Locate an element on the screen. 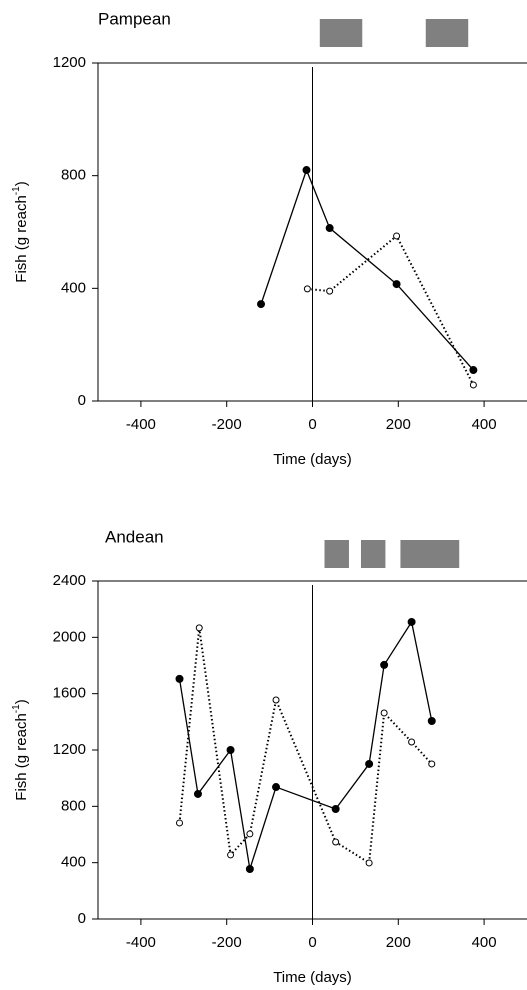 This screenshot has width=527, height=990. chart-title: Andean is located at coordinates (134, 536).